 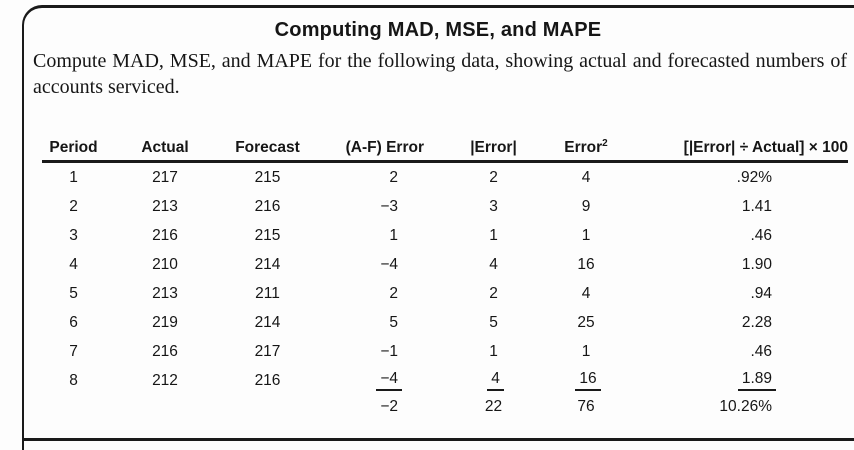 I want to click on cell-period: 1, so click(x=73, y=177).